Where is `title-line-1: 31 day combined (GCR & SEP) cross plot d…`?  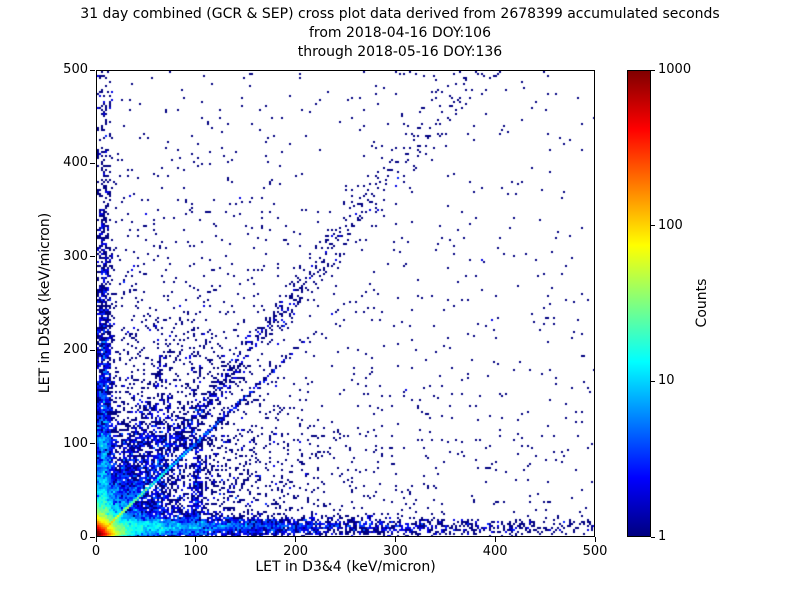 title-line-1: 31 day combined (GCR & SEP) cross plot d… is located at coordinates (400, 14).